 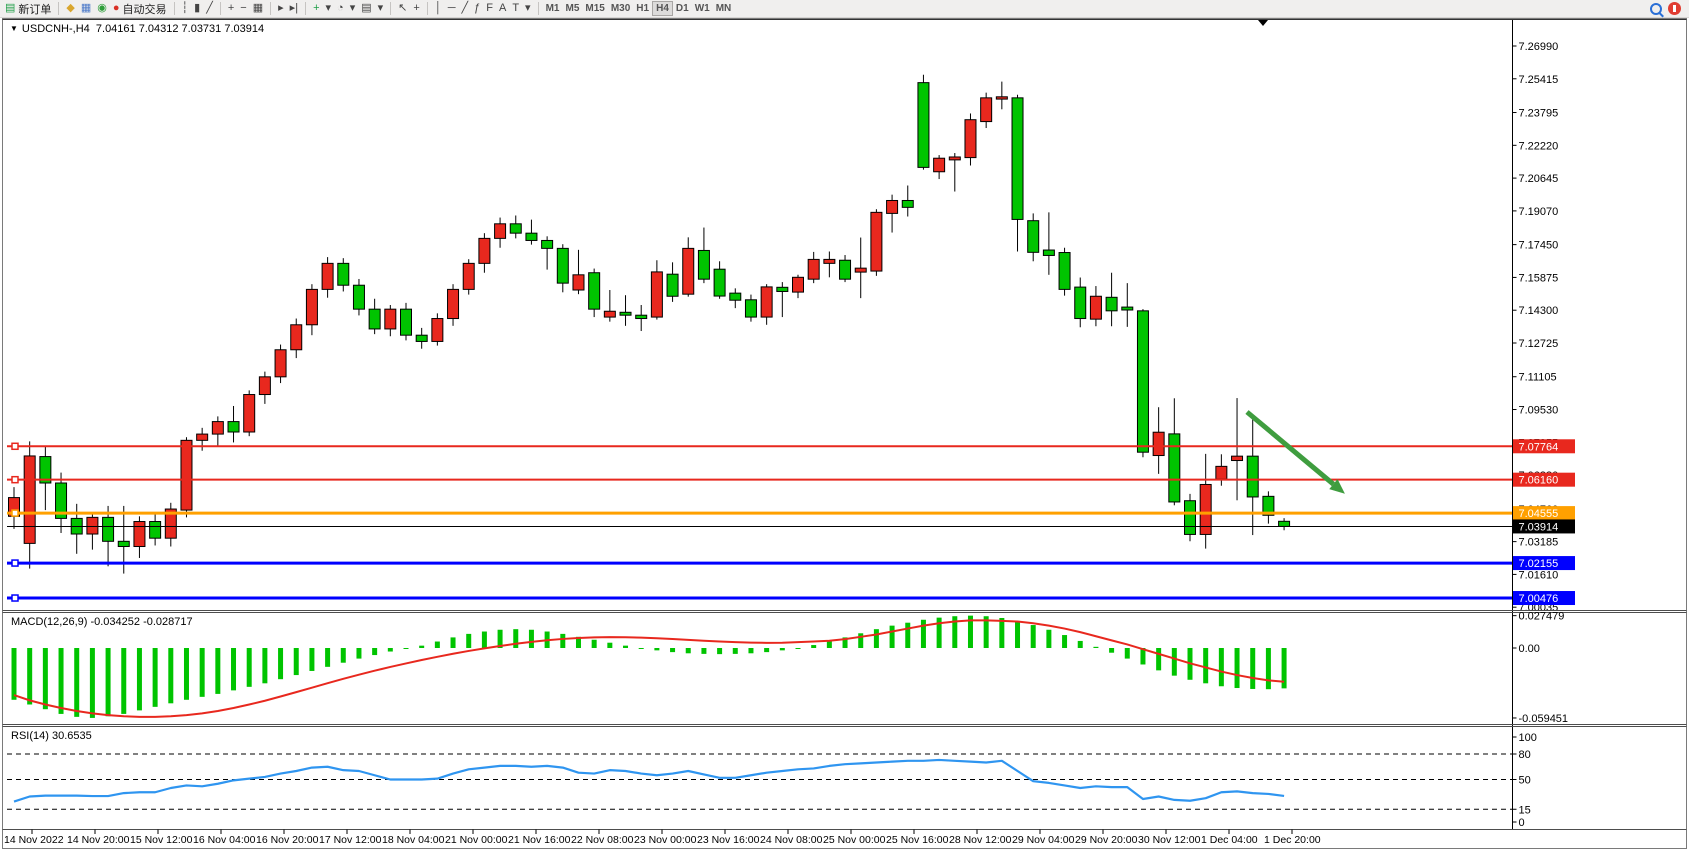 I want to click on zoom-out-icon: −, so click(x=243, y=8).